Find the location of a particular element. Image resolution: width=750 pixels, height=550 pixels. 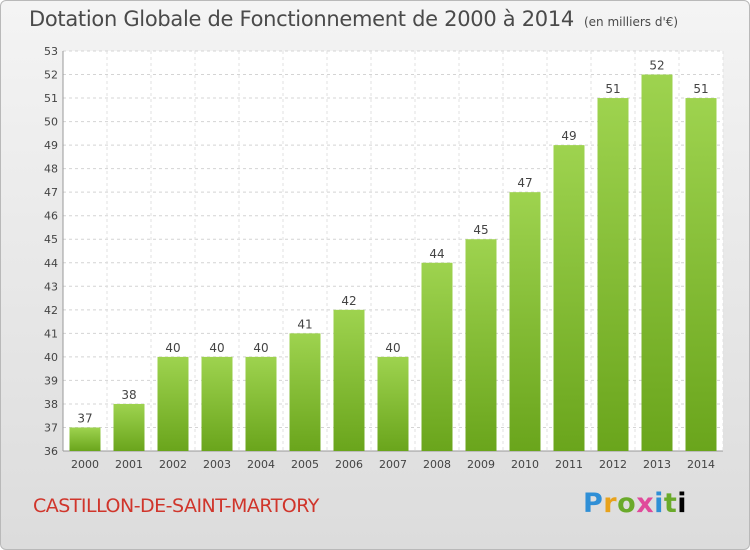

x-tick-label: 2002 is located at coordinates (173, 464).